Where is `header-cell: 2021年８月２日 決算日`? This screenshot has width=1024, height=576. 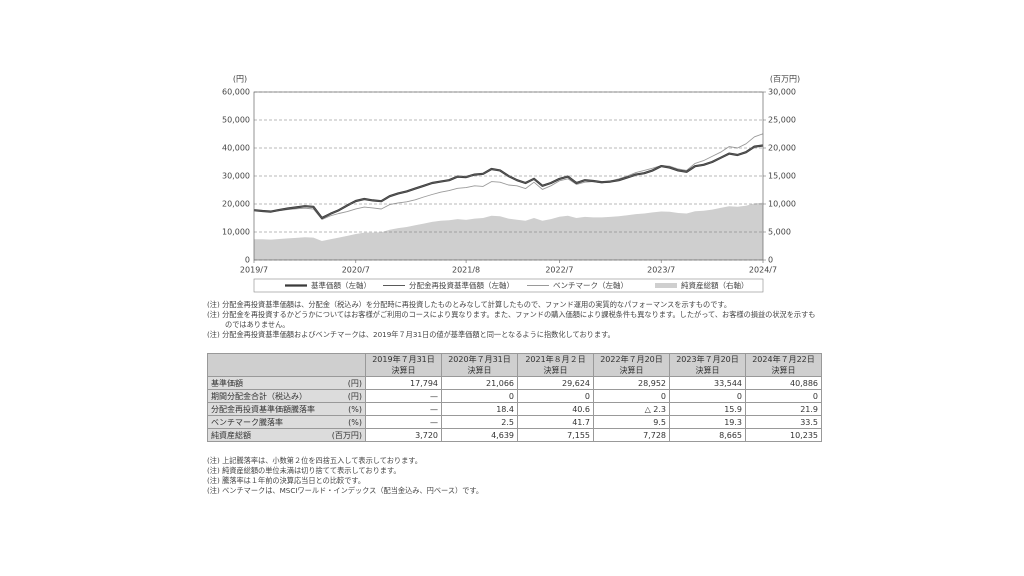 header-cell: 2021年８月２日 決算日 is located at coordinates (555, 365).